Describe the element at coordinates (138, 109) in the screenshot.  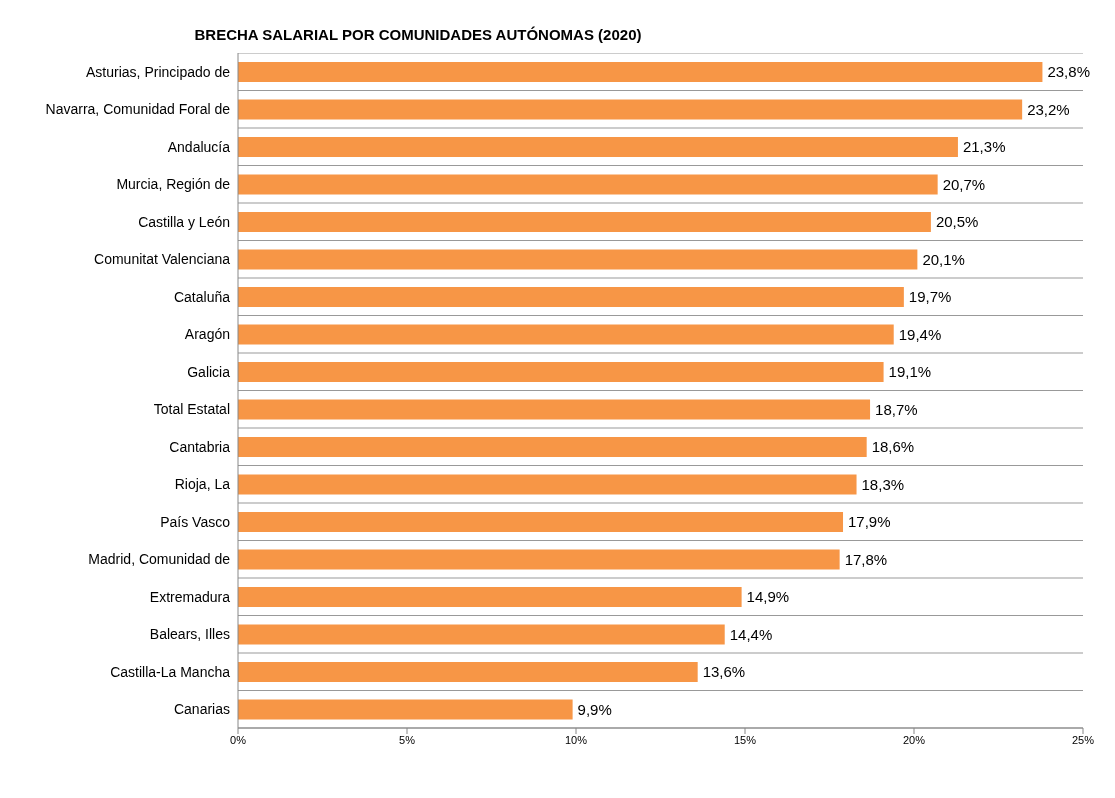
I see `y-tick-label: Navarra, Comunidad Foral de` at that location.